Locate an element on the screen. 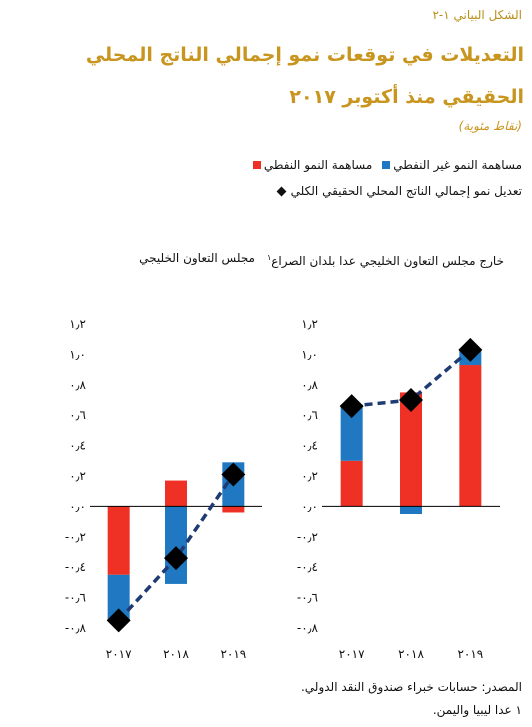 Image resolution: width=532 pixels, height=727 pixels. footnote: ١ عدا ليبيا واليمن. is located at coordinates (477, 710).